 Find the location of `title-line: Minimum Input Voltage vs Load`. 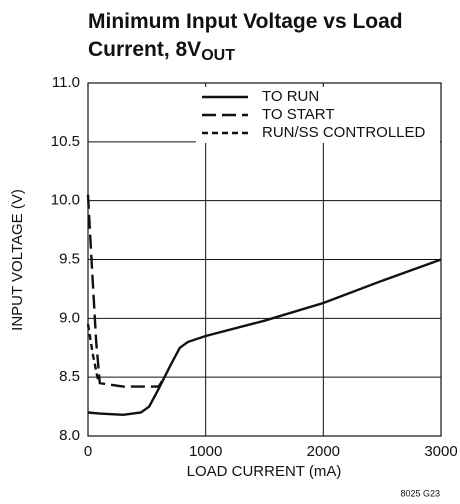

title-line: Minimum Input Voltage vs Load is located at coordinates (245, 21).